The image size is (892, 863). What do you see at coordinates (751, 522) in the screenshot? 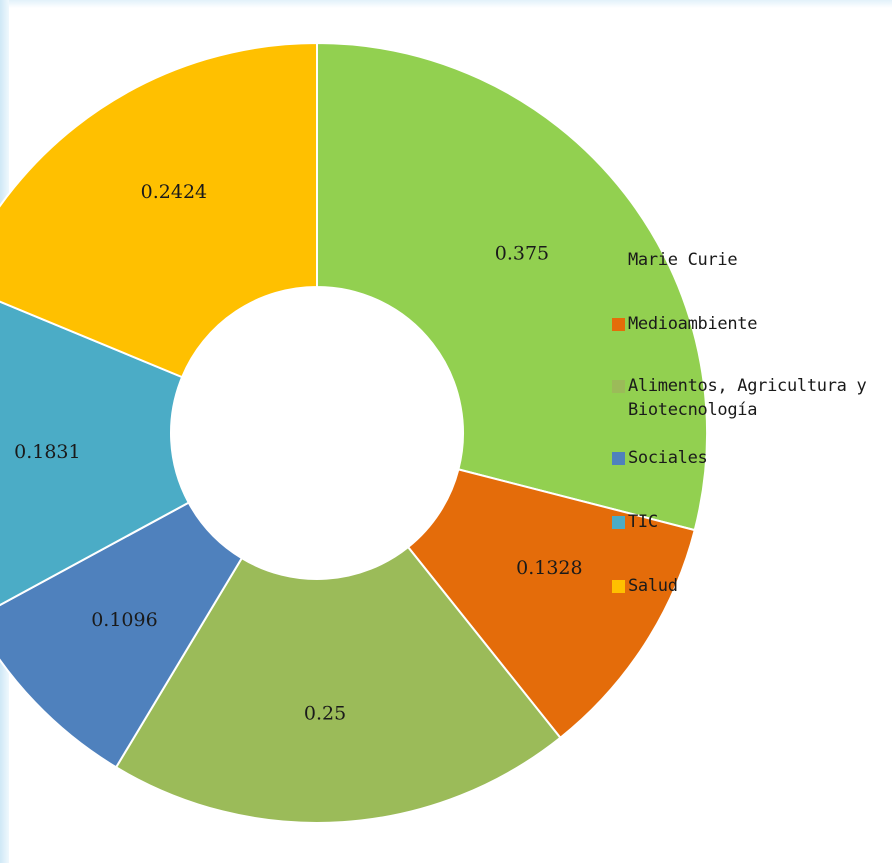
I see `legend-item-tic: TIC` at bounding box center [751, 522].